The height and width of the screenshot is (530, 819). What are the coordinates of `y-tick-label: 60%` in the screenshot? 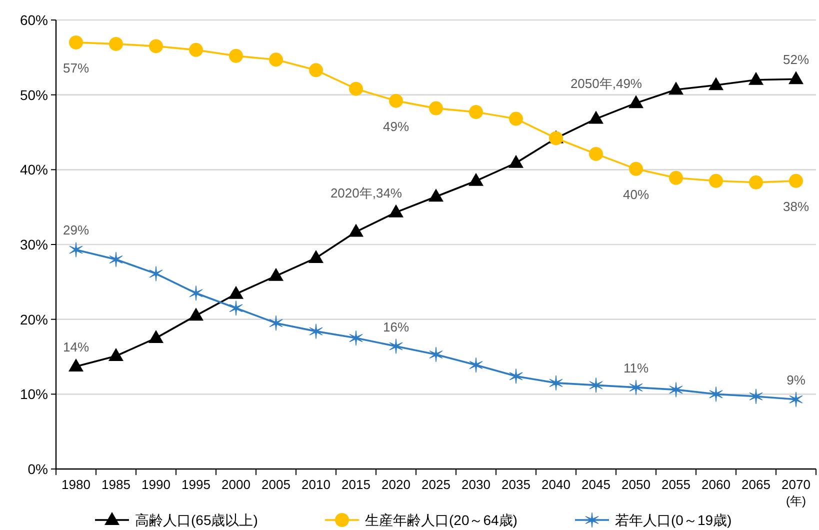 It's located at (34, 20).